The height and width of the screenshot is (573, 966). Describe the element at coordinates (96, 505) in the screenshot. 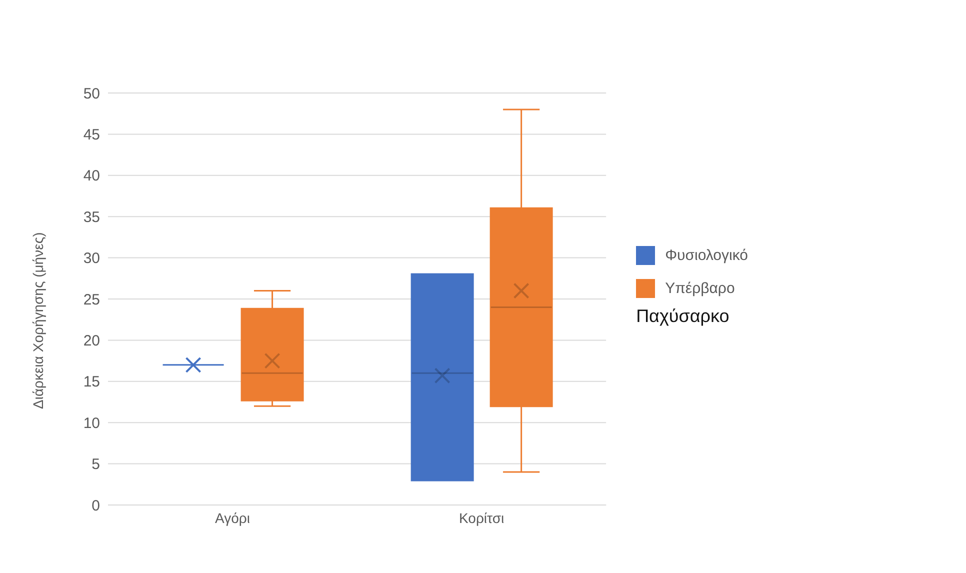

I see `y-tick-label: 0` at that location.